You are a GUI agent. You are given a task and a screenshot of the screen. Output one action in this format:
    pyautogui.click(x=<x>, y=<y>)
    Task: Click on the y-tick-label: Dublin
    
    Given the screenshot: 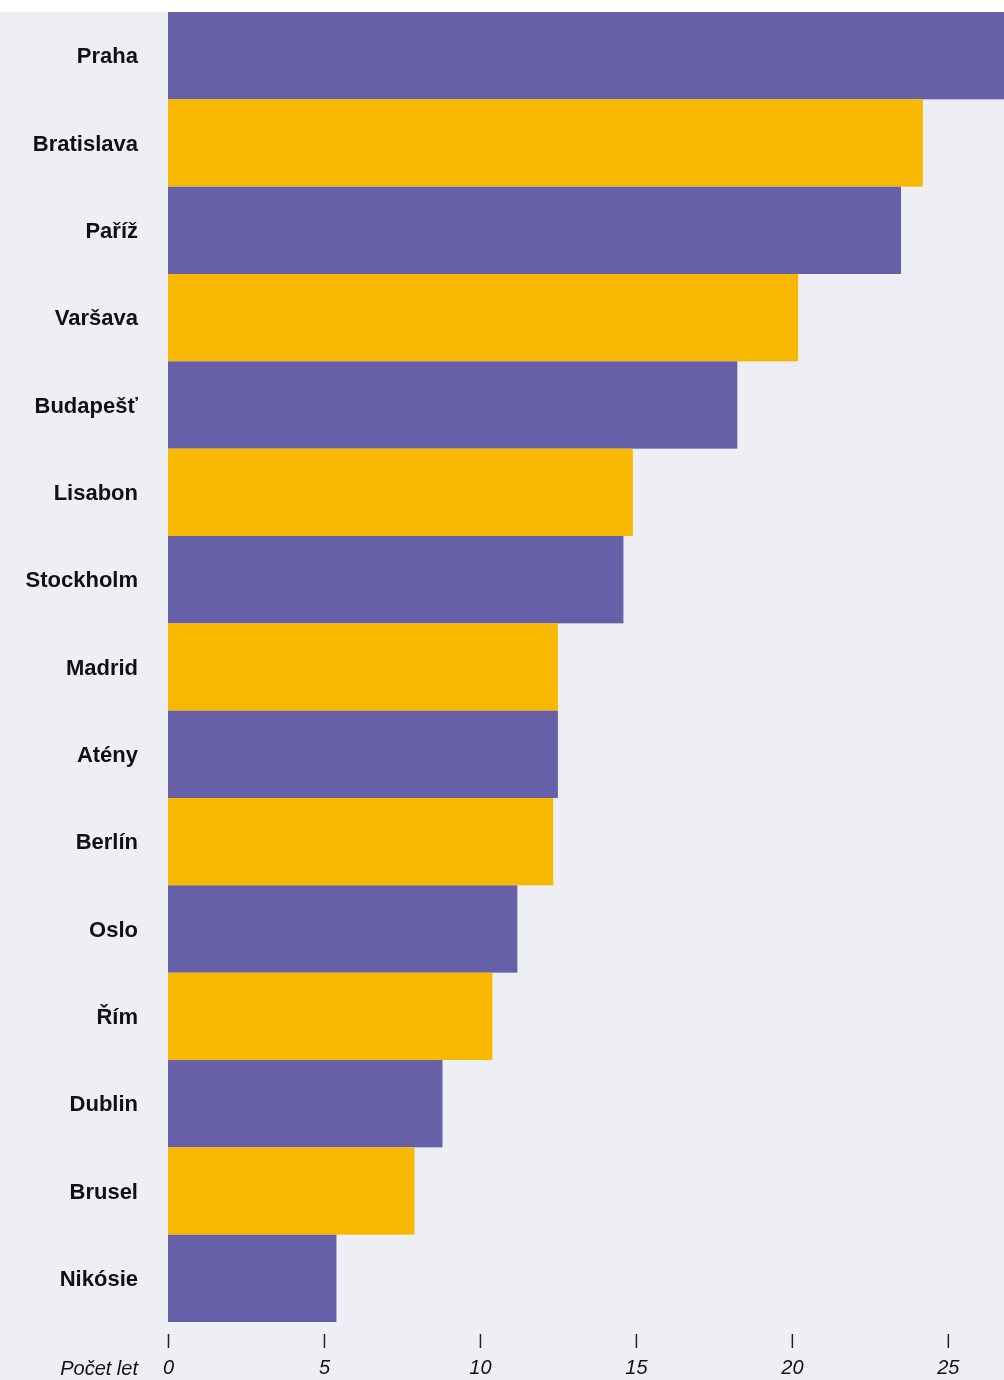 What is the action you would take?
    pyautogui.click(x=103, y=1104)
    